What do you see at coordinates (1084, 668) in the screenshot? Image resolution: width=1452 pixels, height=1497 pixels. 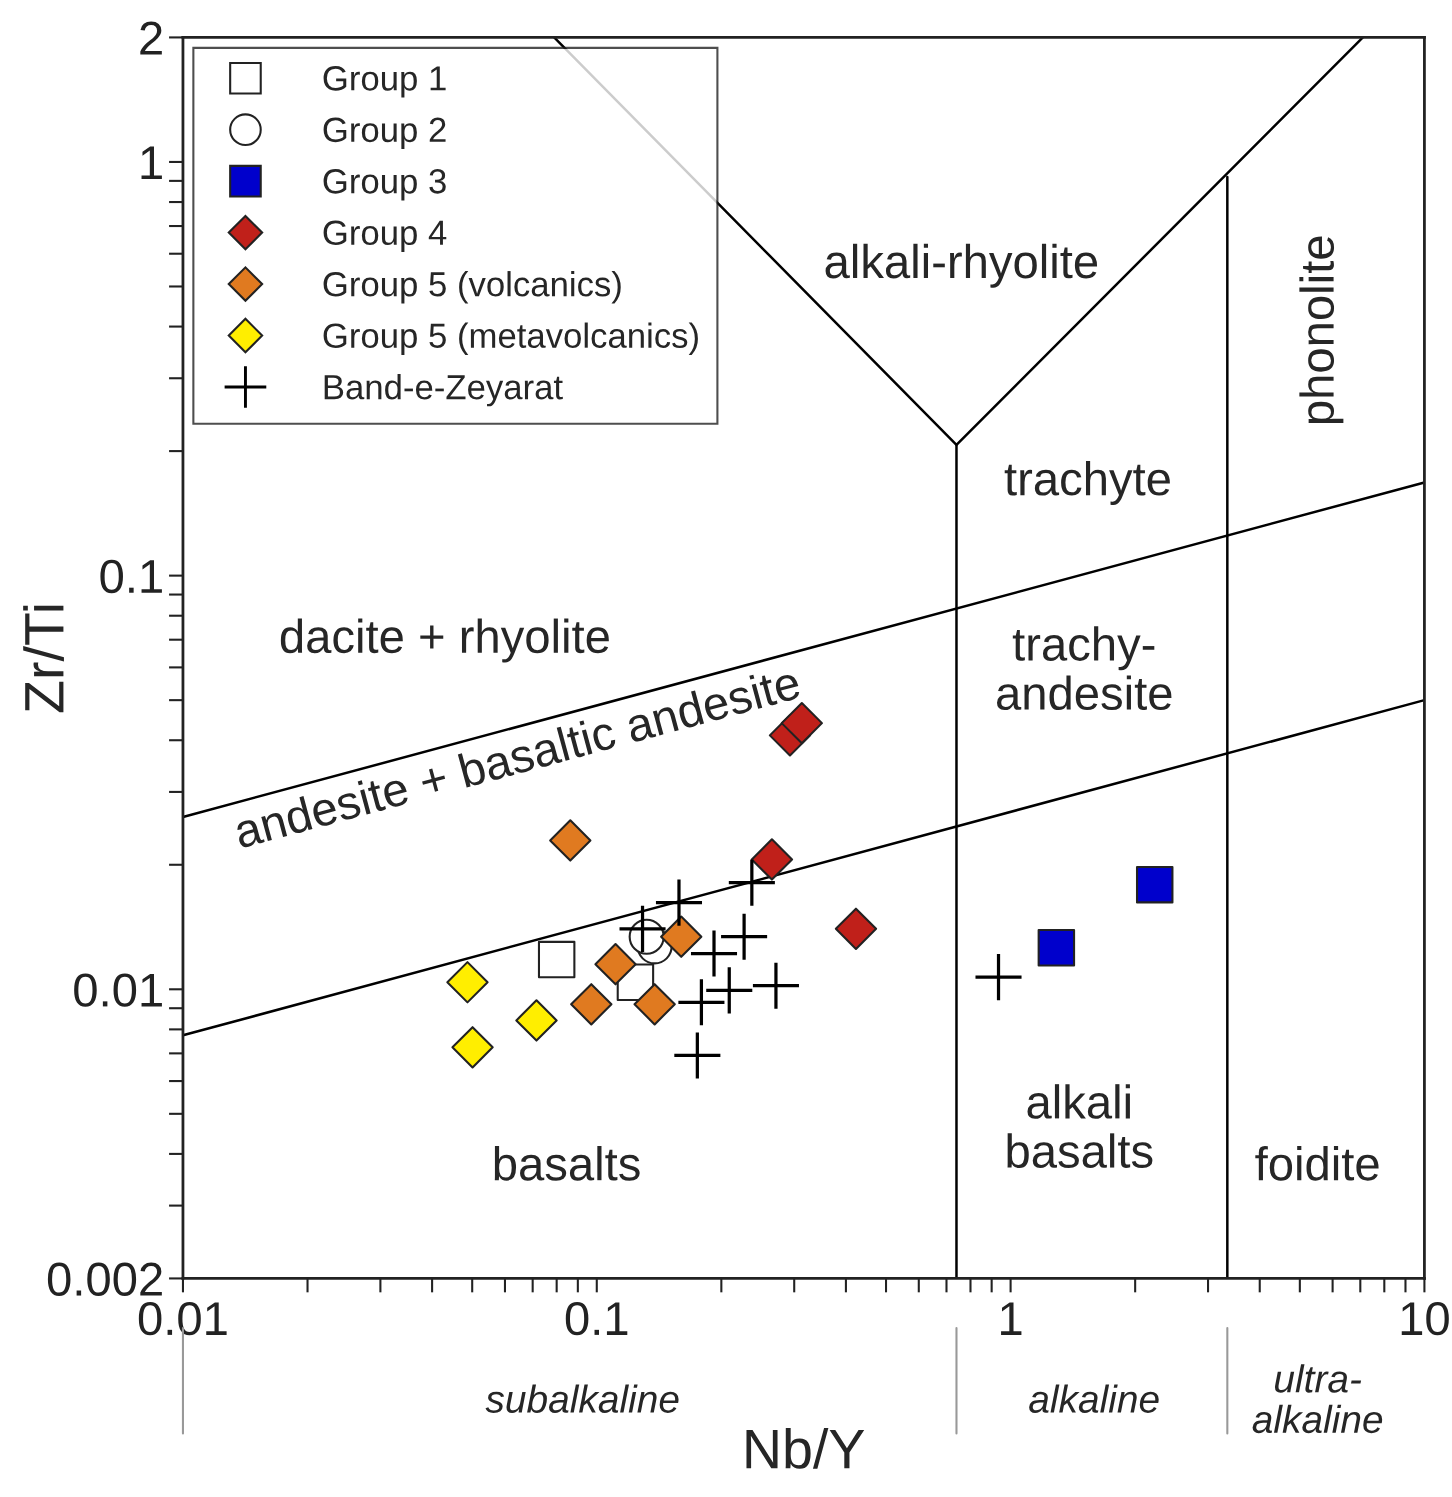 I see `annotation: trachy- andesite` at bounding box center [1084, 668].